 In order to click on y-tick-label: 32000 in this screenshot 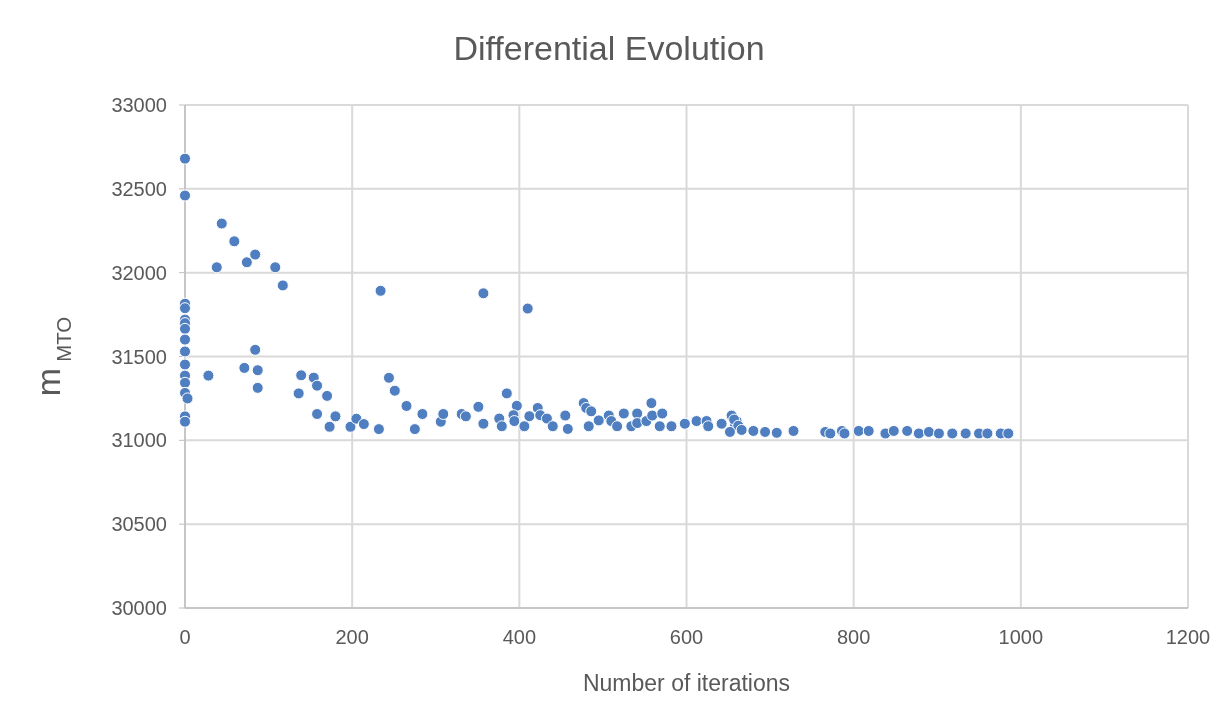, I will do `click(139, 272)`.